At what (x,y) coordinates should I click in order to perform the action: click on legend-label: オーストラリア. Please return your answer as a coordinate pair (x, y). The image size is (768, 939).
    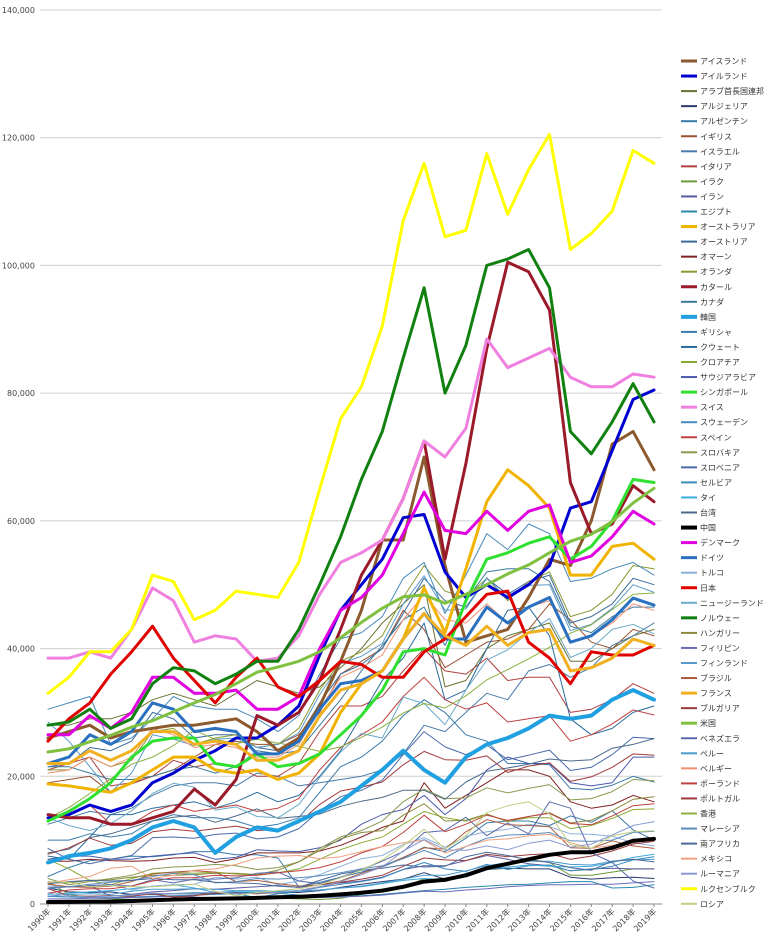
    Looking at the image, I should click on (728, 227).